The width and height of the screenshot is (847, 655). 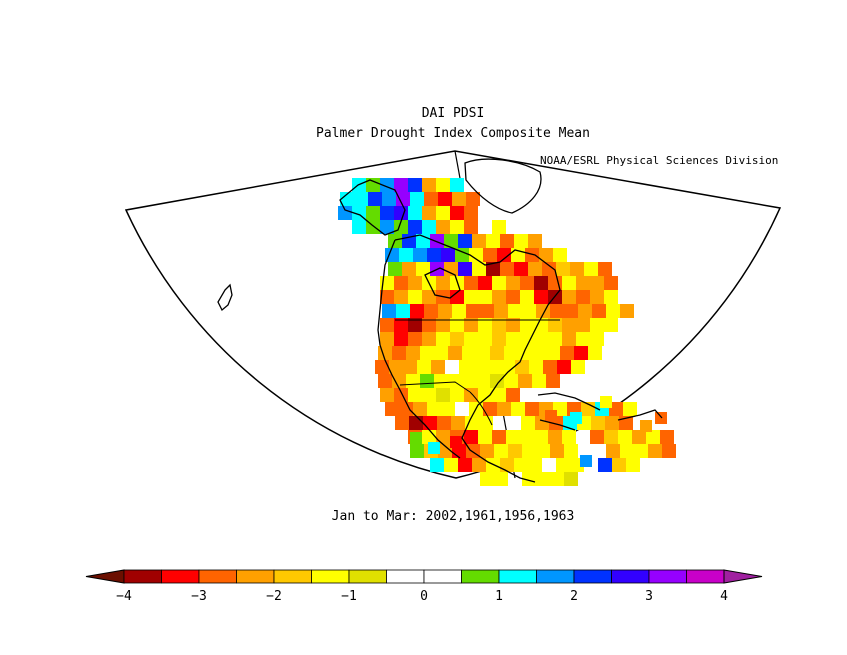 I want to click on colorbar-tick-label: 1, so click(x=499, y=596).